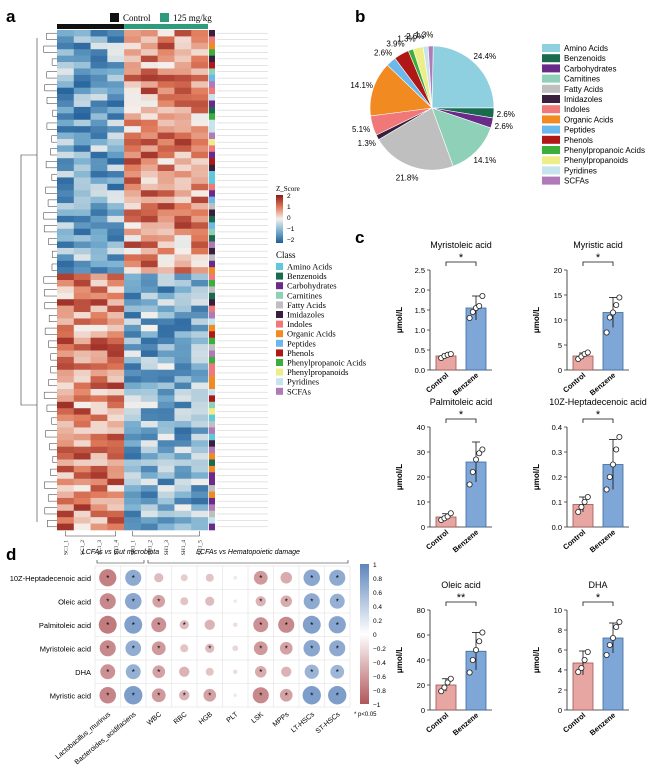 The height and width of the screenshot is (771, 650). What do you see at coordinates (560, 630) in the screenshot?
I see `y-tick-label: 8` at bounding box center [560, 630].